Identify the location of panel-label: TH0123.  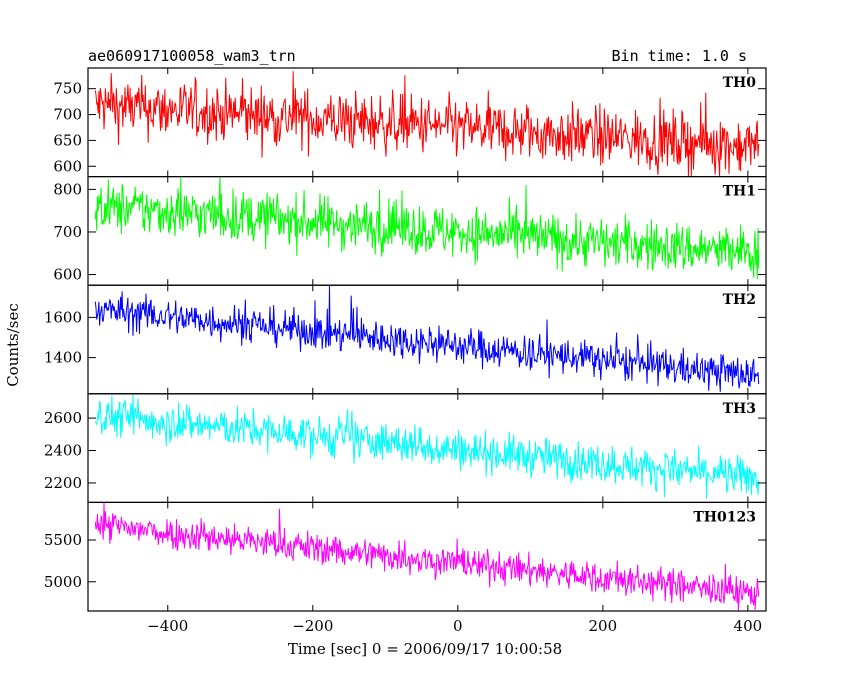
(724, 517).